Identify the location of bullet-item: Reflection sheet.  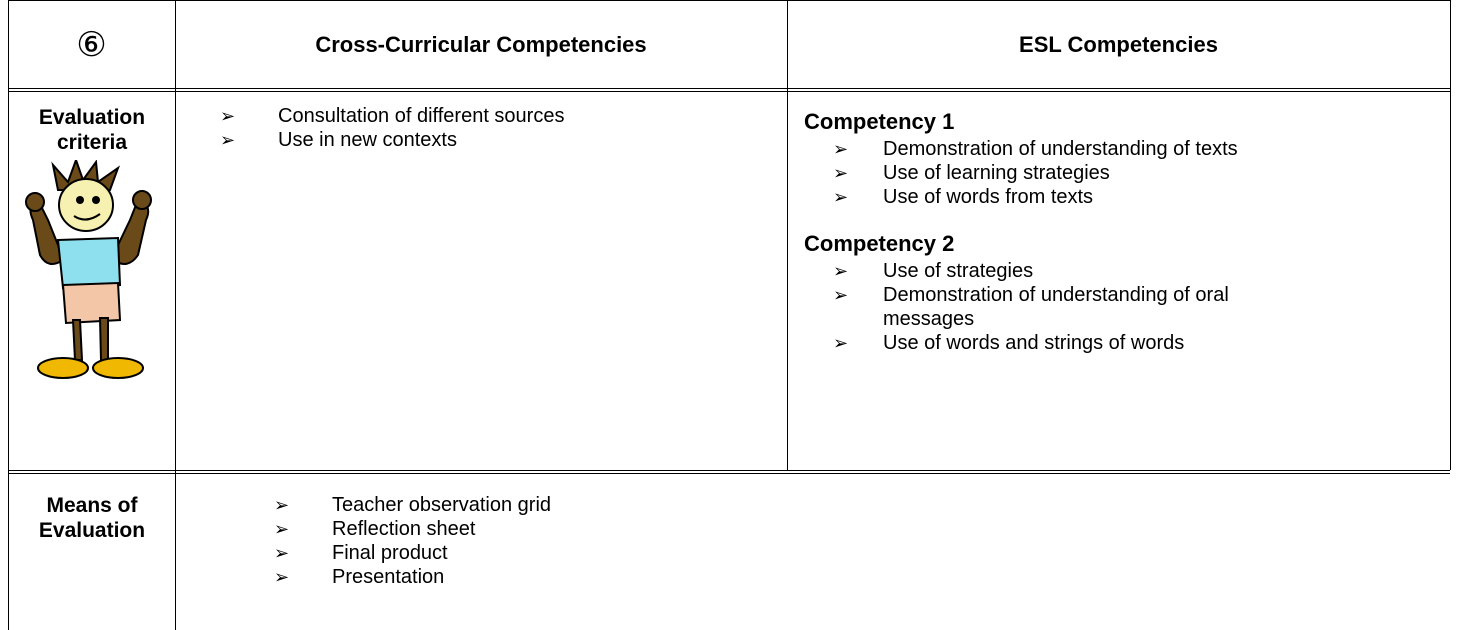
(574, 529).